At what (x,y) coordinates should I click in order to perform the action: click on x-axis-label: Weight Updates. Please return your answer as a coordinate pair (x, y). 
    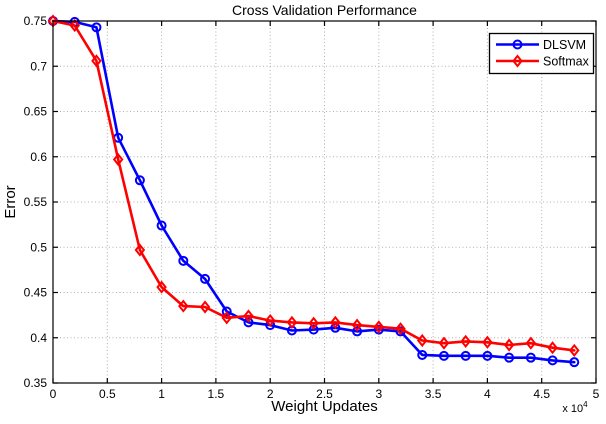
    Looking at the image, I should click on (324, 406).